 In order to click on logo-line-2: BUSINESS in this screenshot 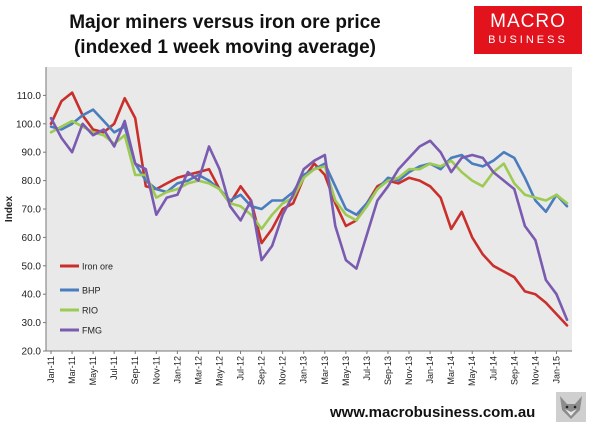, I will do `click(528, 40)`.